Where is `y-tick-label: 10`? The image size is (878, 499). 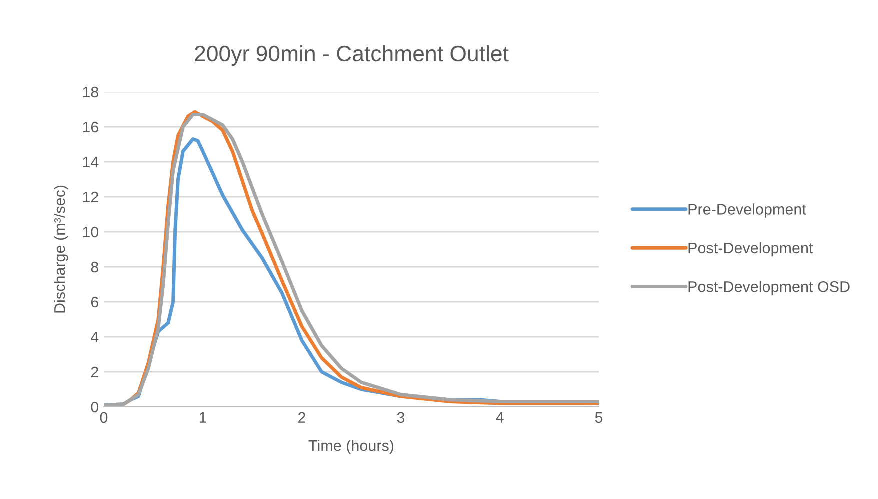 y-tick-label: 10 is located at coordinates (91, 232).